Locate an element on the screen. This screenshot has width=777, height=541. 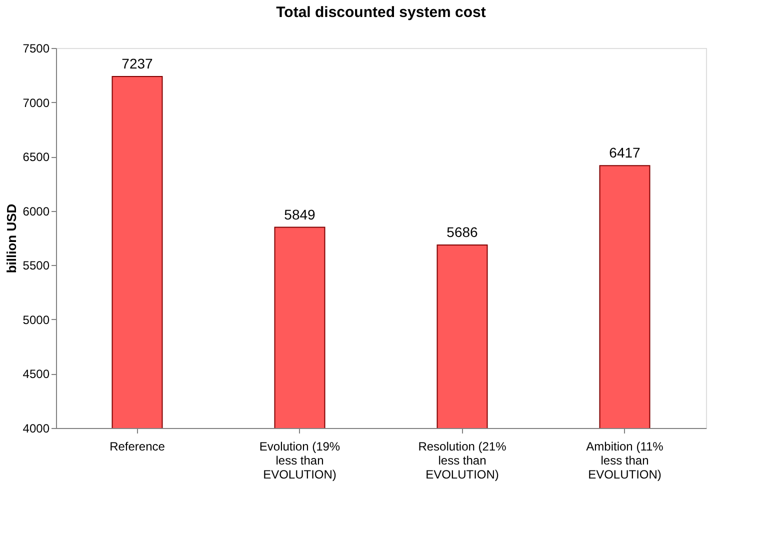
x-tick-label: Evolution (19% less than EVOLUTION) is located at coordinates (299, 461).